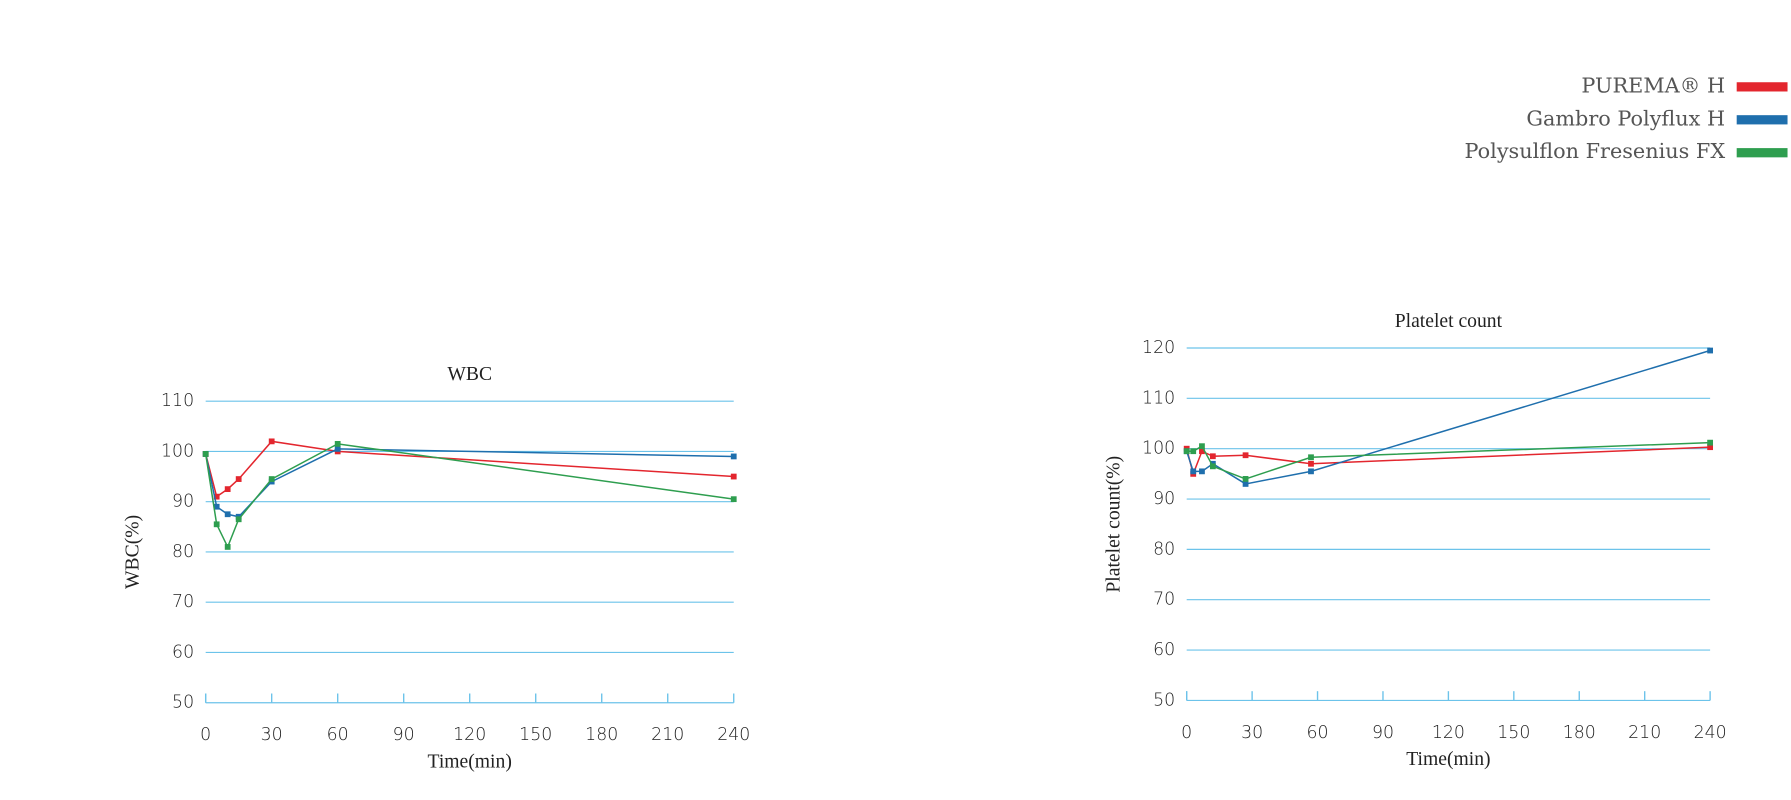 The image size is (1791, 800). I want to click on y-axis-label: Platelet count(%), so click(1114, 524).